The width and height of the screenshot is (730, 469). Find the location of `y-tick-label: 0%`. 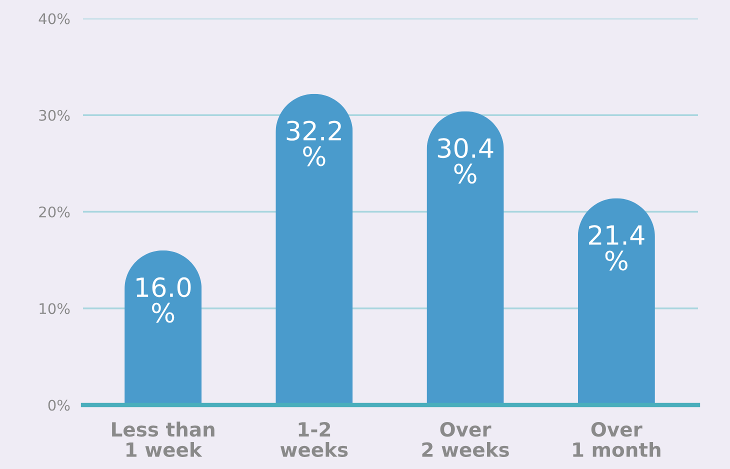

y-tick-label: 0% is located at coordinates (59, 405).